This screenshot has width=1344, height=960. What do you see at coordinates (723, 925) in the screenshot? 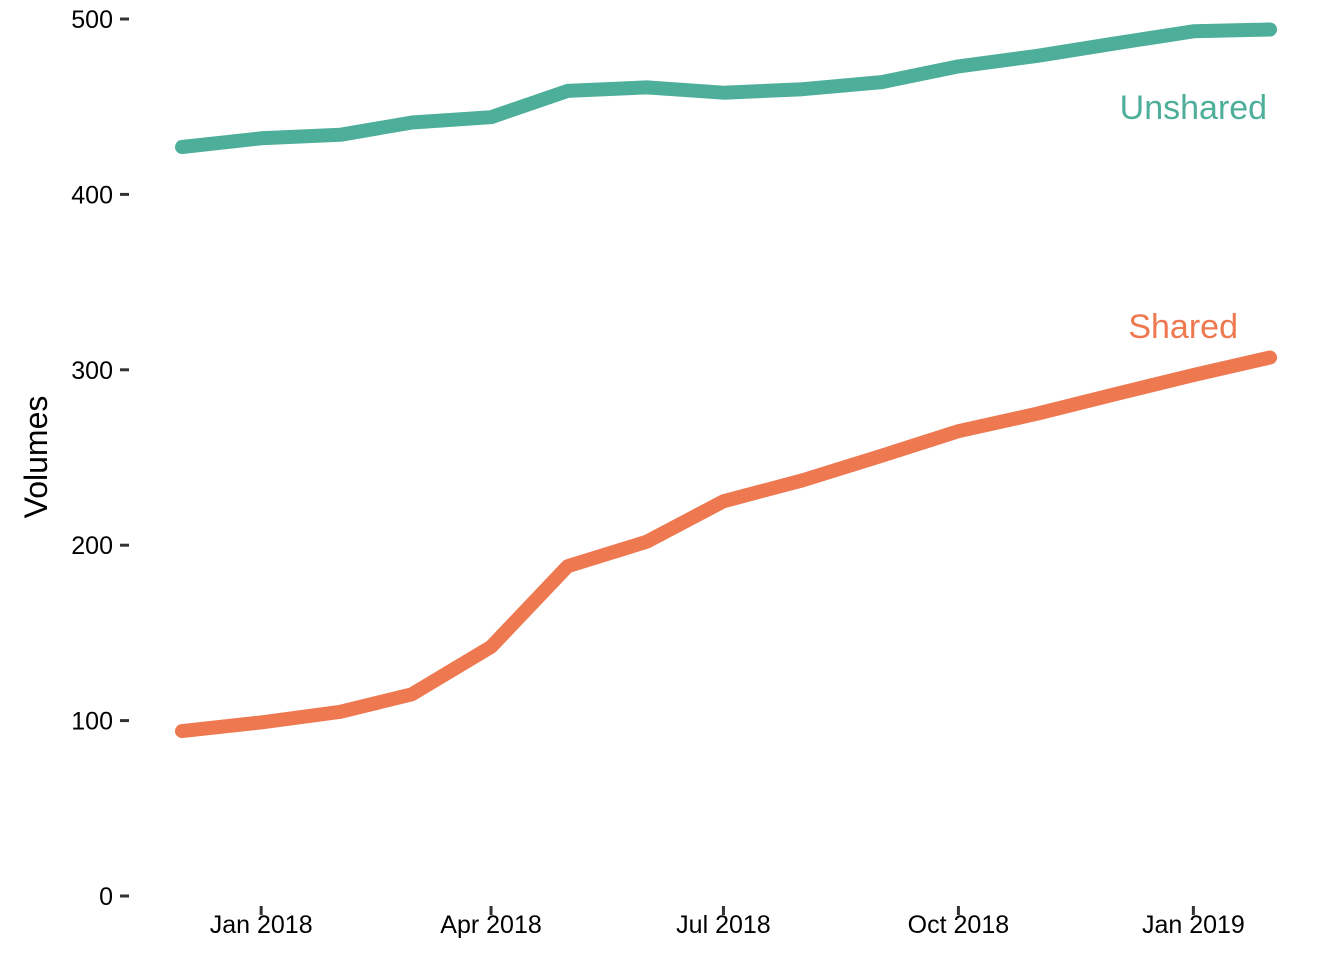
I see `x-tick-label: Jul 2018` at bounding box center [723, 925].